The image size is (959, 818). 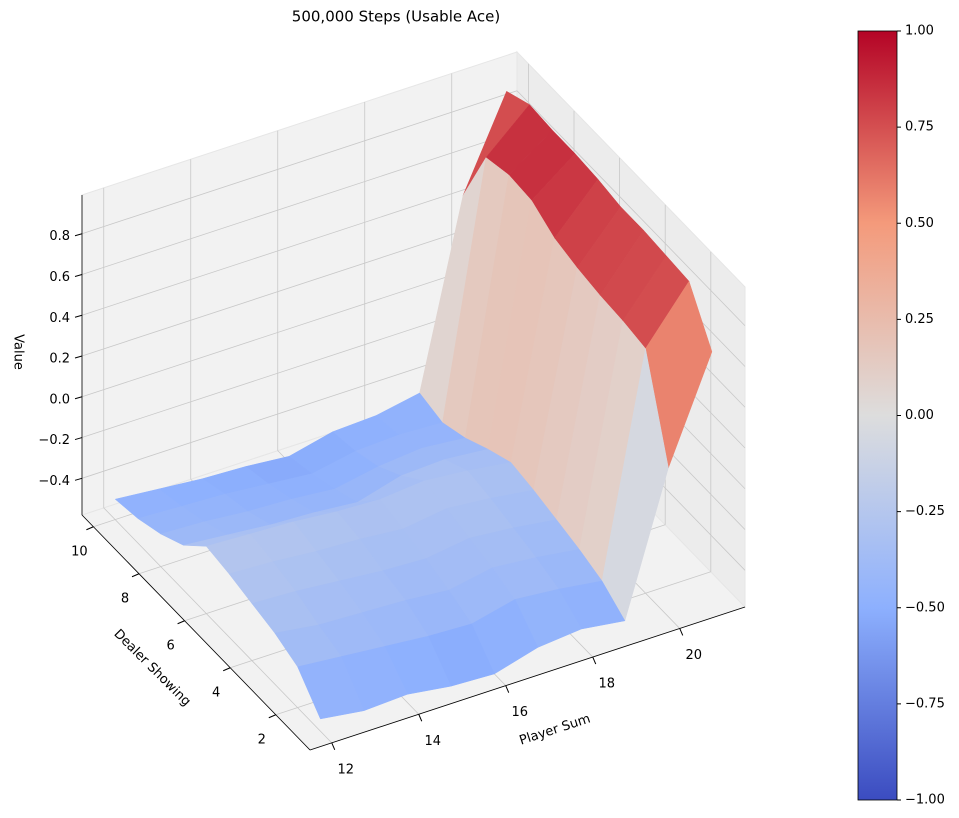 I want to click on z-tick-label: −0.4, so click(x=54, y=481).